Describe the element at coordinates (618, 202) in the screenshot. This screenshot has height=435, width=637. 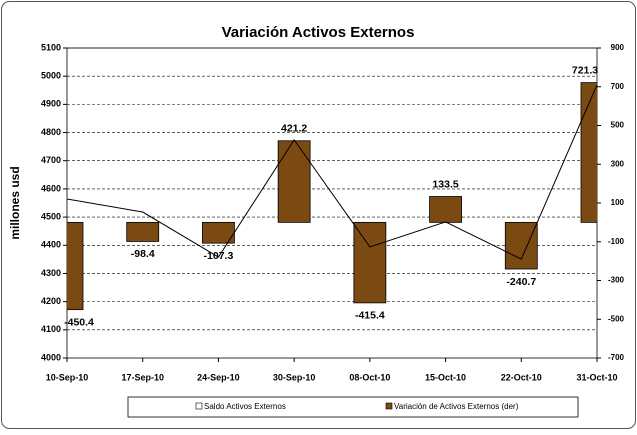
I see `y2-tick-label: 100` at that location.